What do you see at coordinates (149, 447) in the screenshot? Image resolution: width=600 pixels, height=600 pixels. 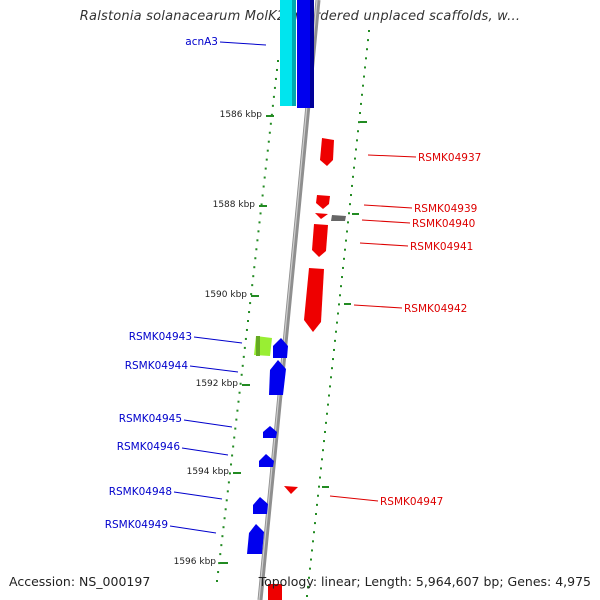 I see `gene-label: RSMK04946` at bounding box center [149, 447].